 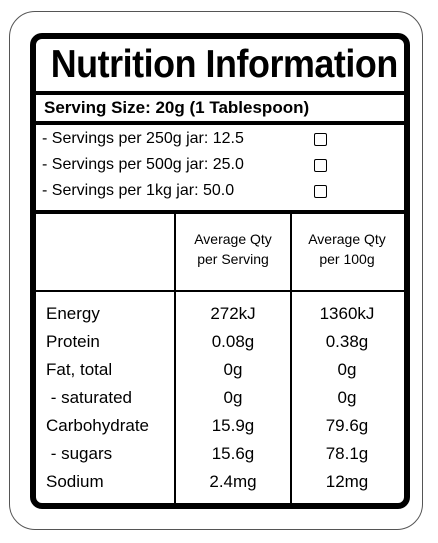 What do you see at coordinates (347, 453) in the screenshot?
I see `value-per-100g: 78.1g` at bounding box center [347, 453].